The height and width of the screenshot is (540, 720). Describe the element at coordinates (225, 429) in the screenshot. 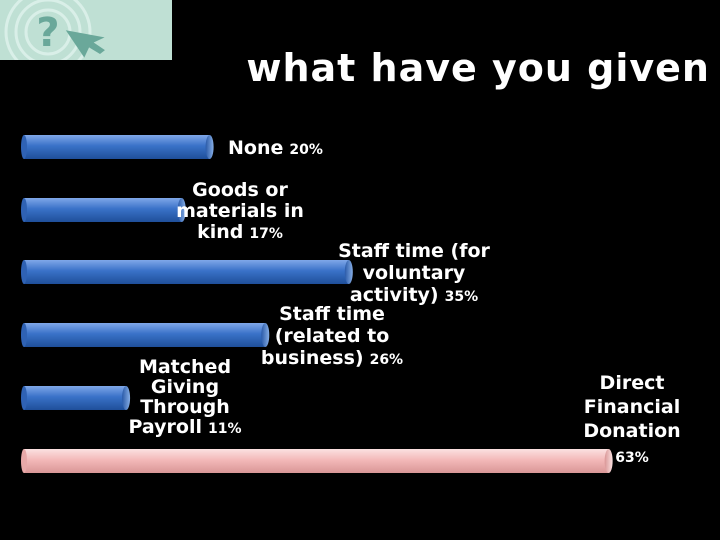

I see `value-label-5: 11%` at that location.